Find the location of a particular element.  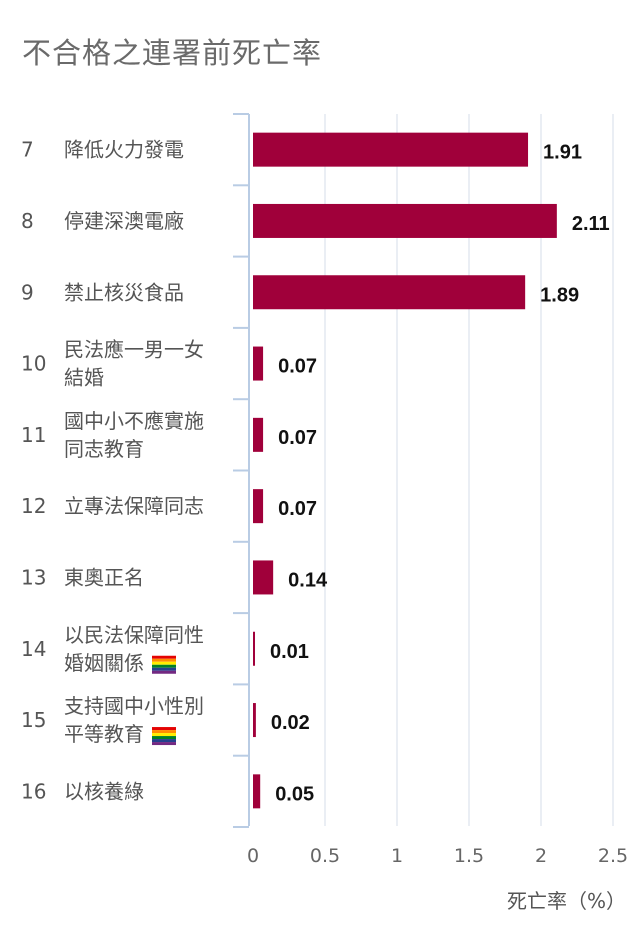

category-number: 8 is located at coordinates (27, 221).